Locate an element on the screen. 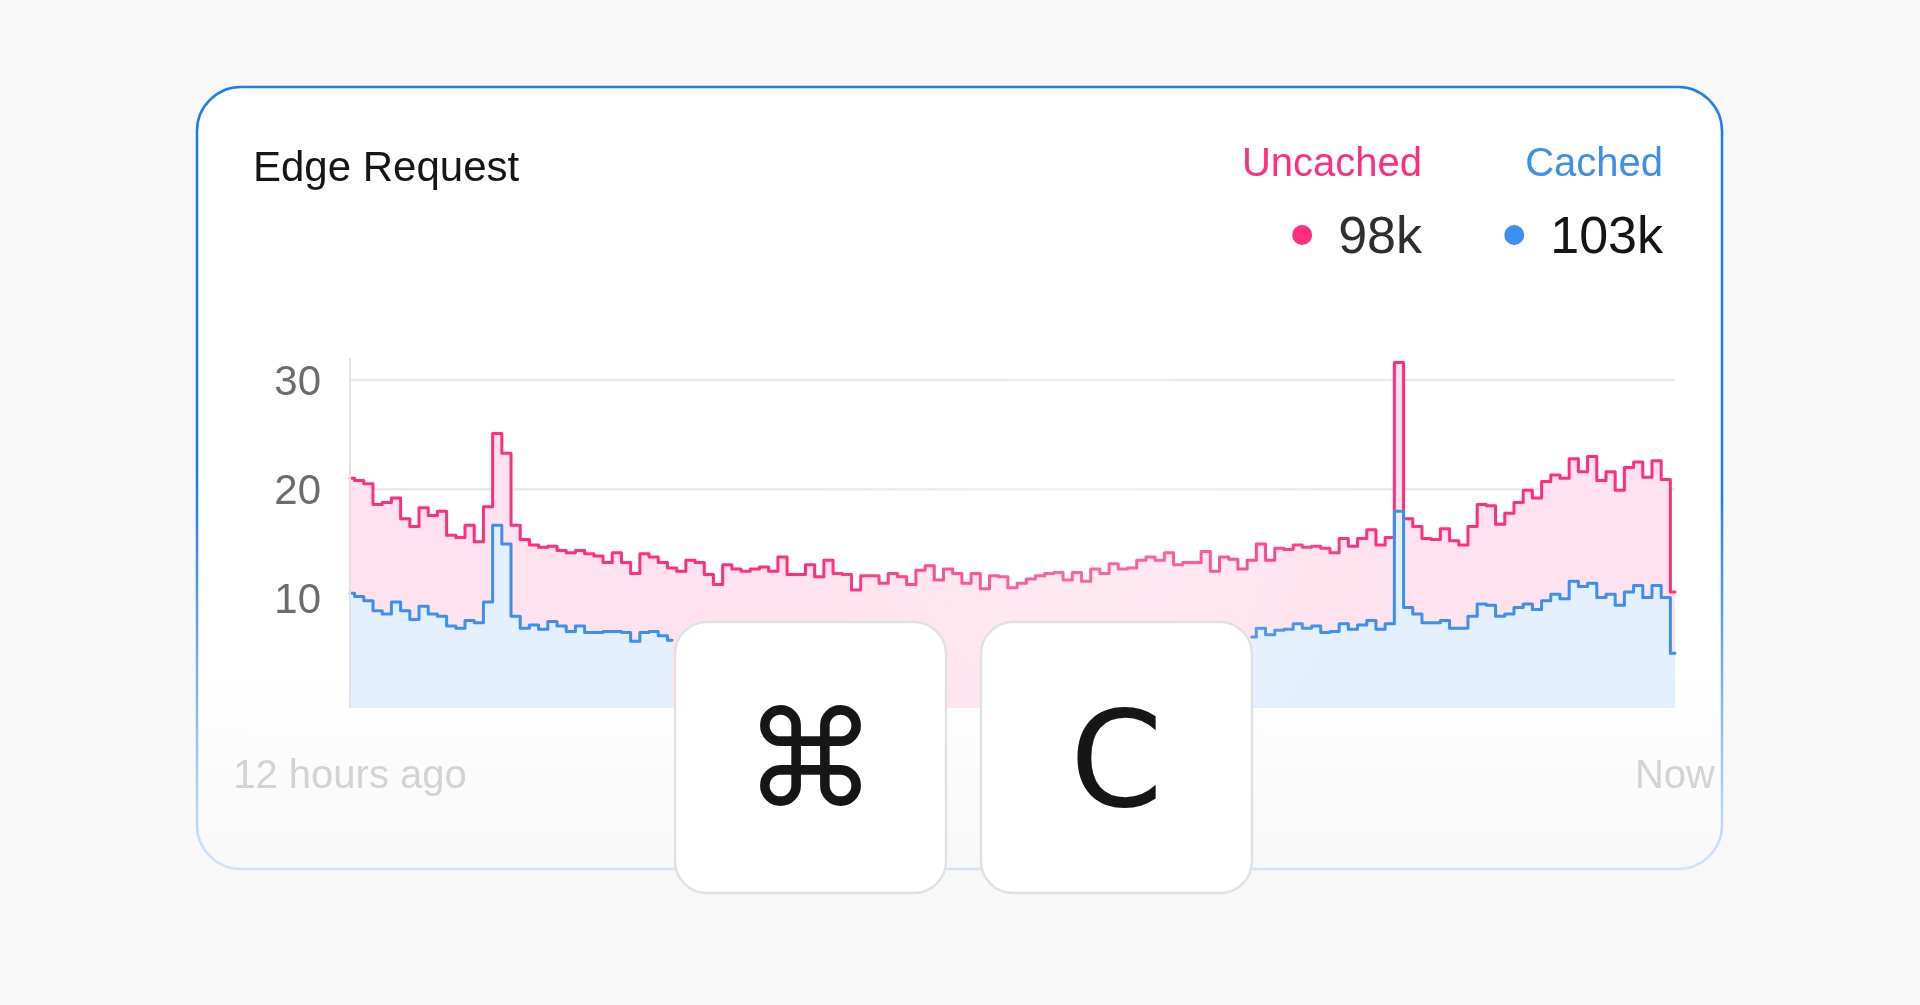  annotation: C is located at coordinates (1116, 759).